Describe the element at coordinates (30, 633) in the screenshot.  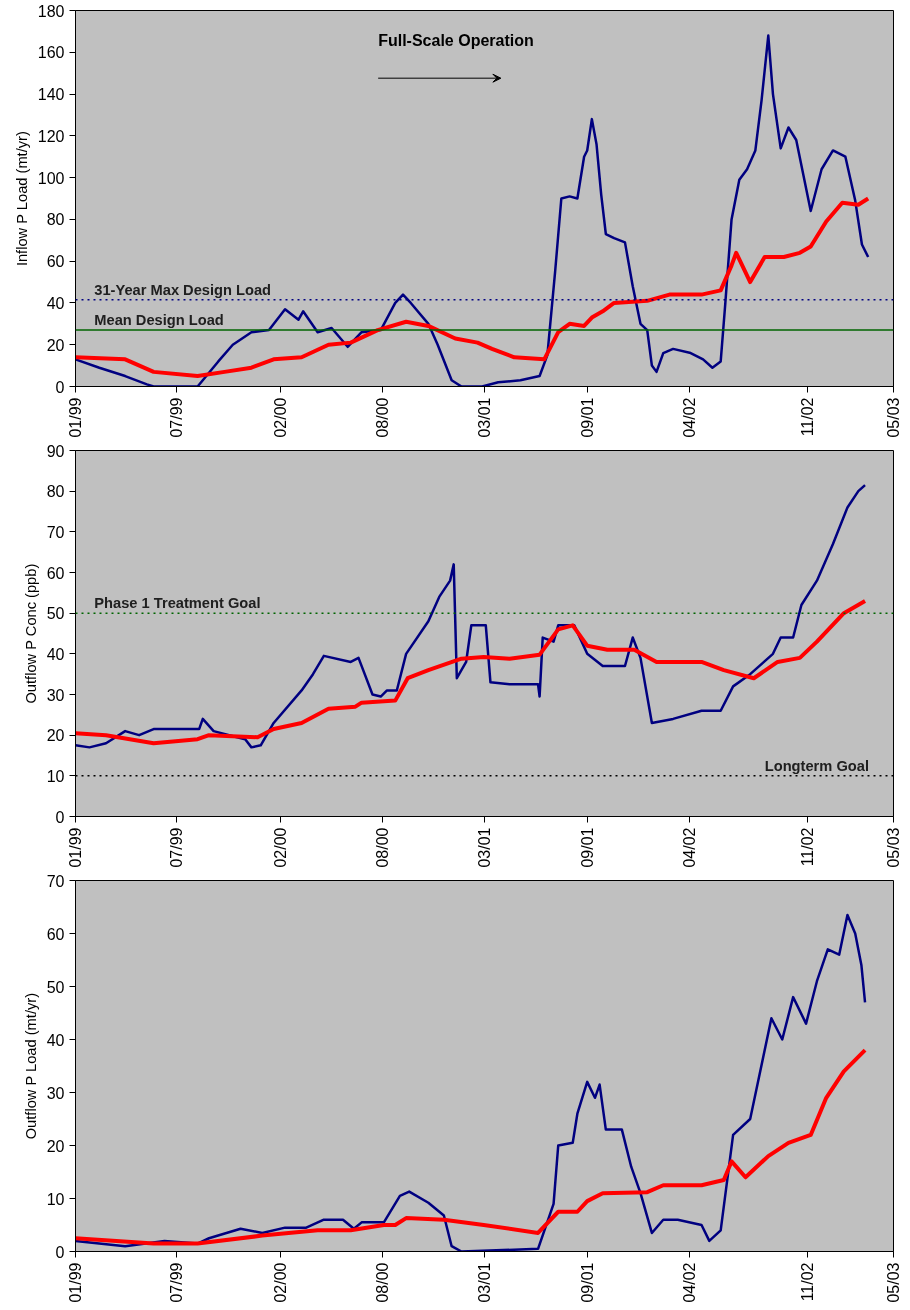
I see `y-axis-title: Outflow P Conc (ppb)` at that location.